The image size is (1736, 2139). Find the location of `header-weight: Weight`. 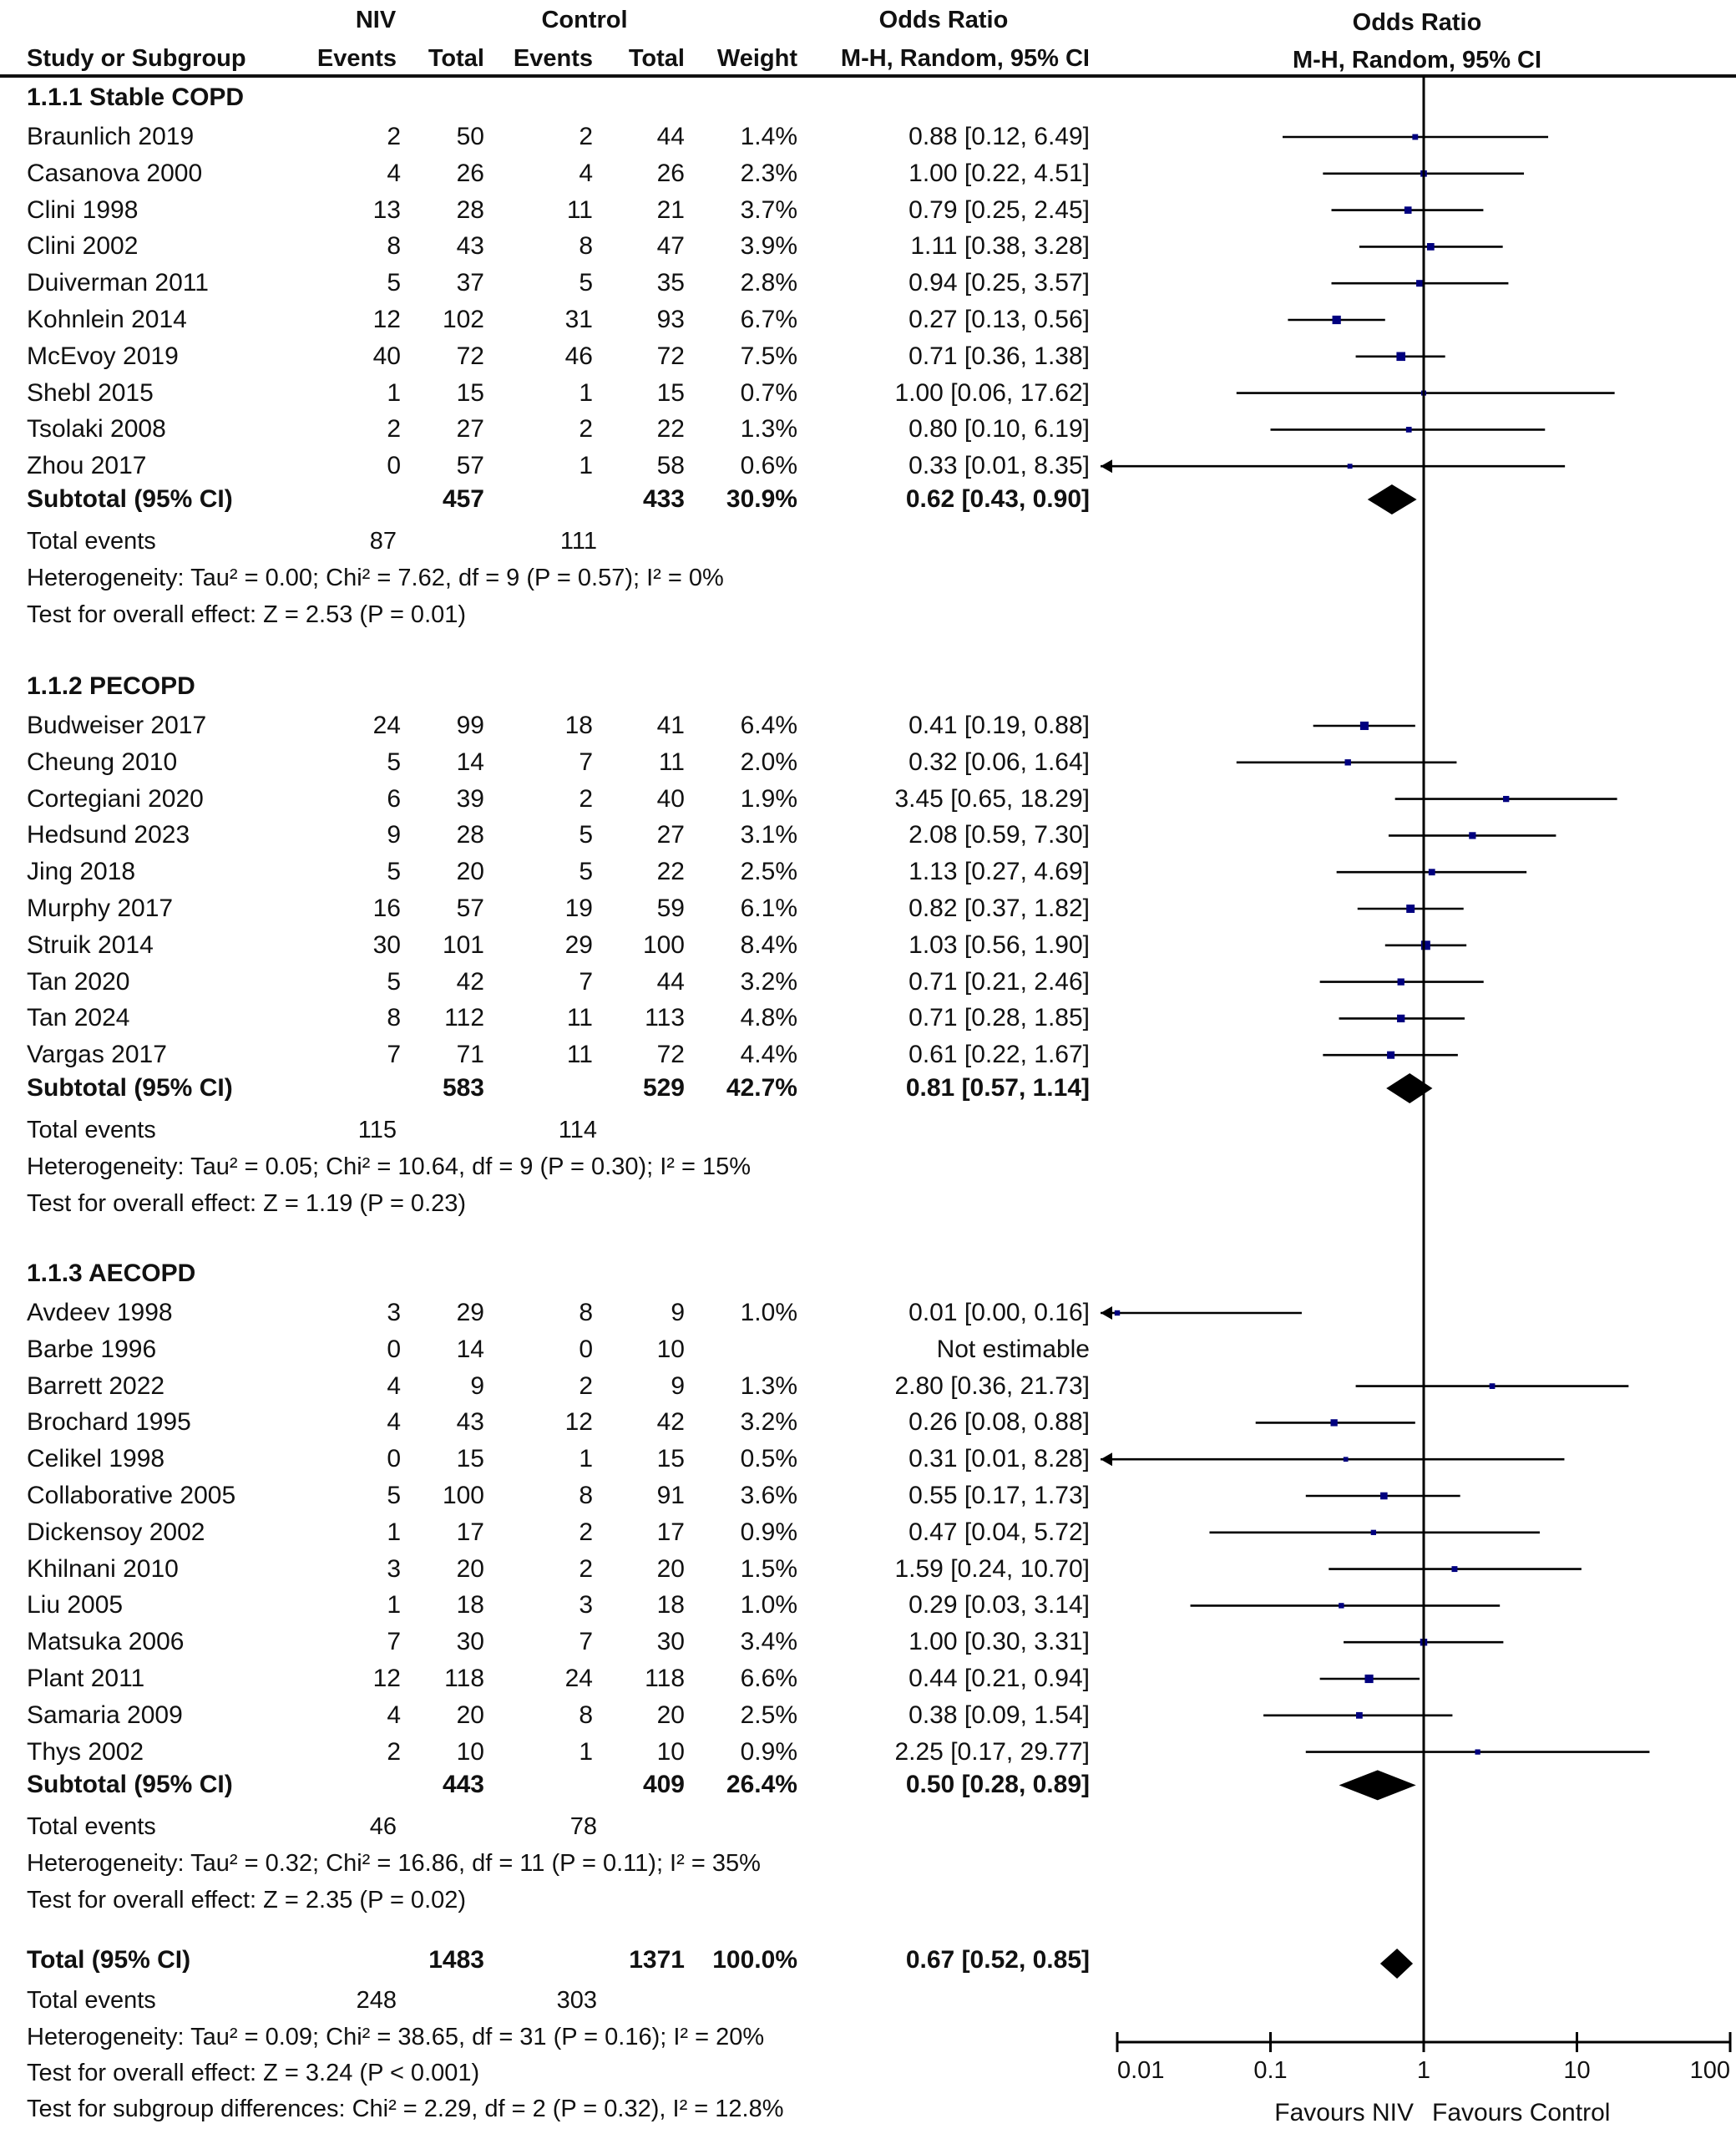

header-weight: Weight is located at coordinates (756, 58).